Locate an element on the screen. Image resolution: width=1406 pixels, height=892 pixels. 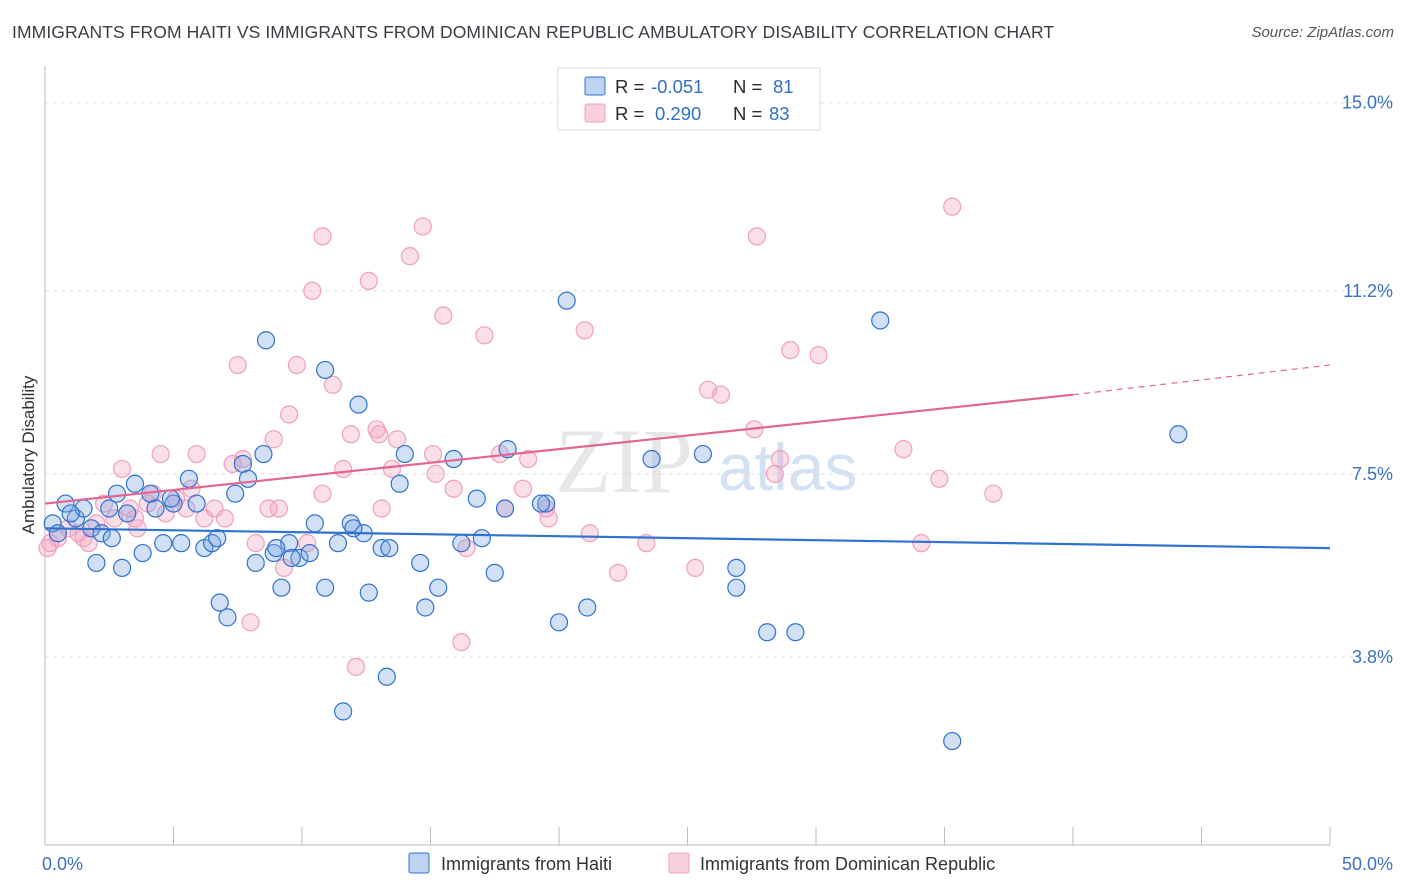
y-tick-label: 7.5% is located at coordinates (1372, 474).